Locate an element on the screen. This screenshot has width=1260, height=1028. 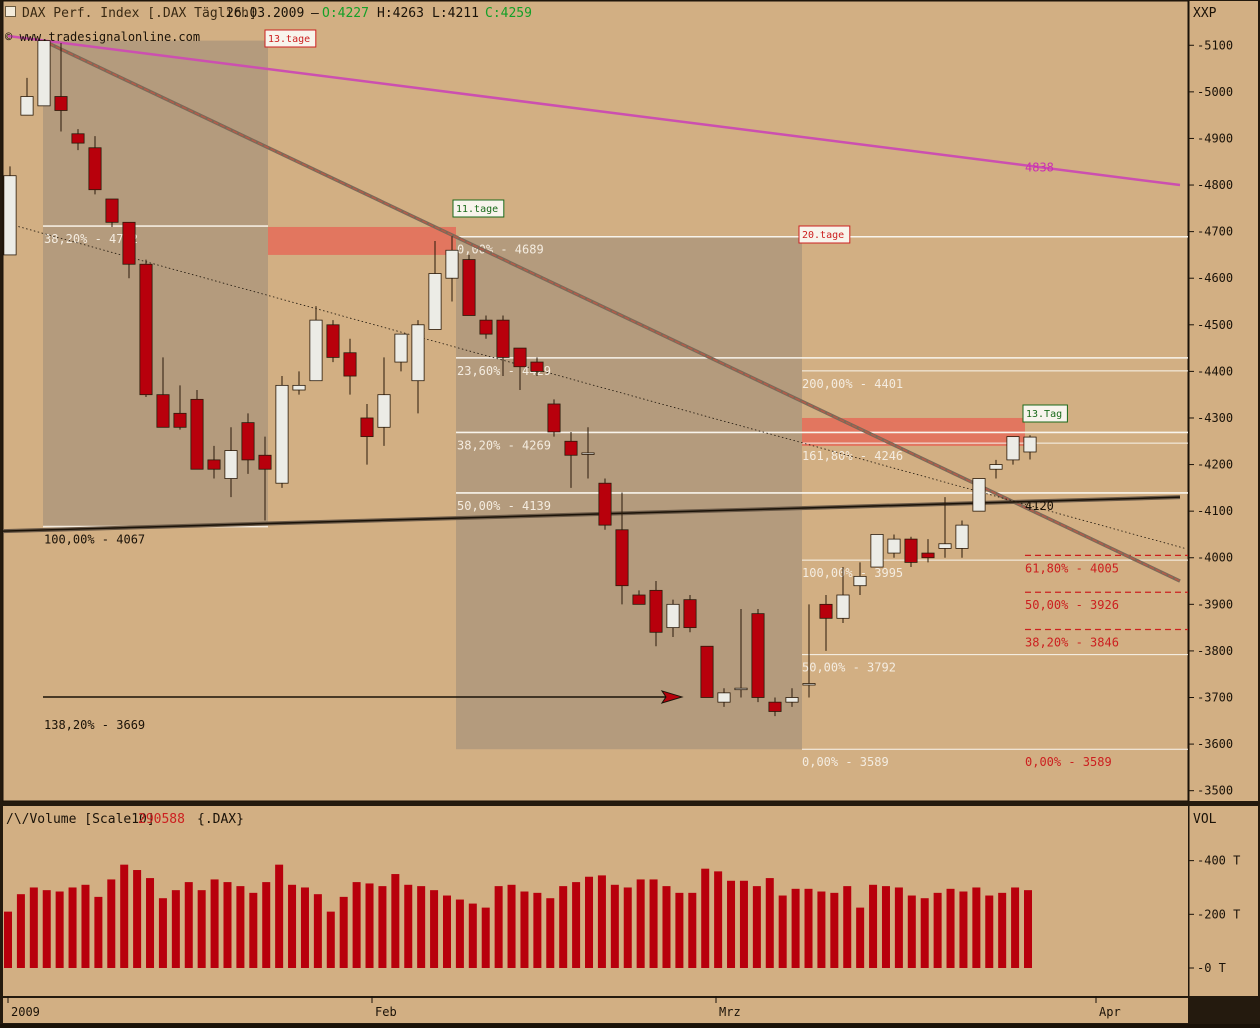
annotation-20tage: 20.tage is located at coordinates (823, 235).